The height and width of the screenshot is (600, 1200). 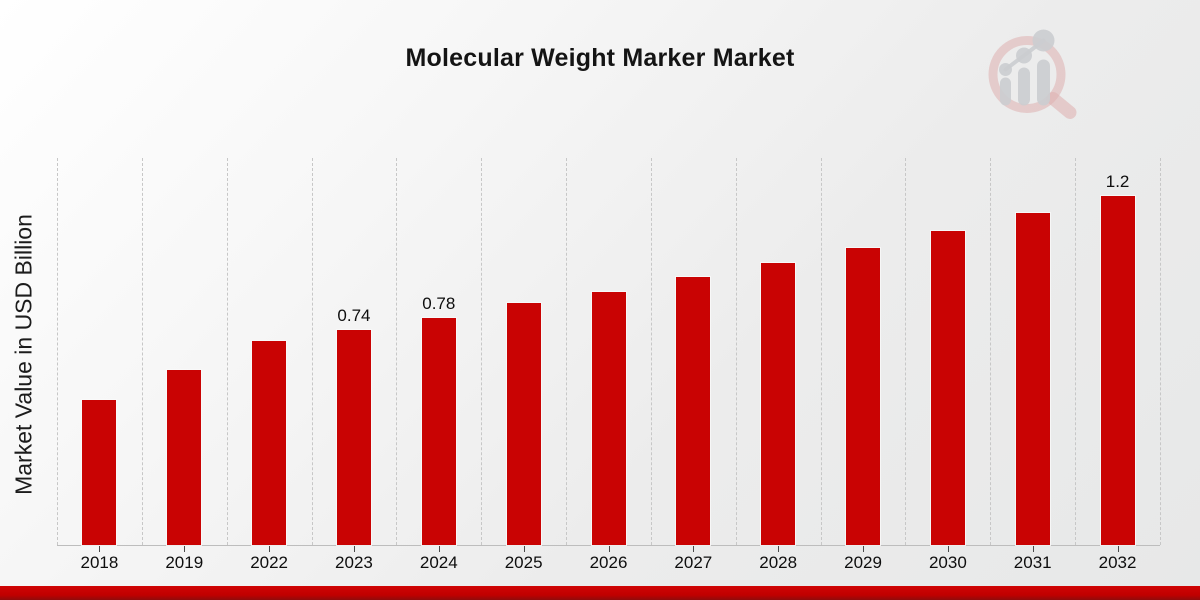 I want to click on bar-2023, so click(x=353, y=437).